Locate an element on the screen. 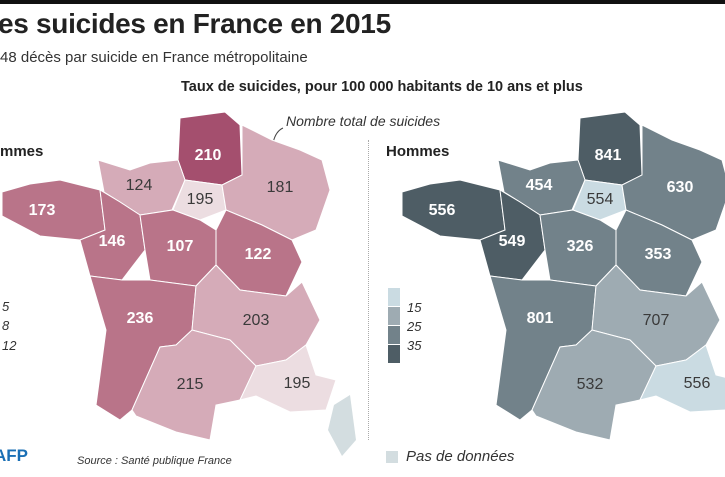  legend-men-break-3: 35 is located at coordinates (414, 345).